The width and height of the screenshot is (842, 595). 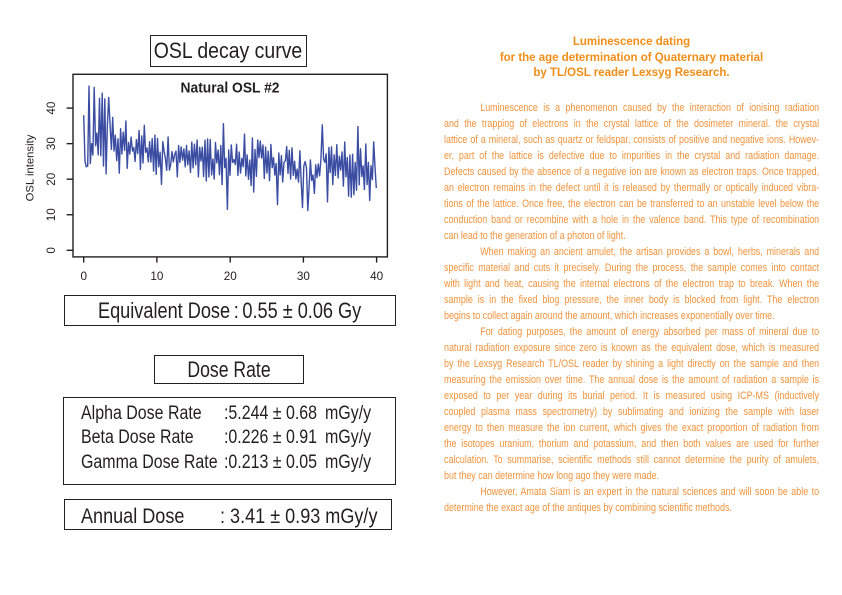 I want to click on svg-text: Natural OSL #2, so click(x=230, y=89).